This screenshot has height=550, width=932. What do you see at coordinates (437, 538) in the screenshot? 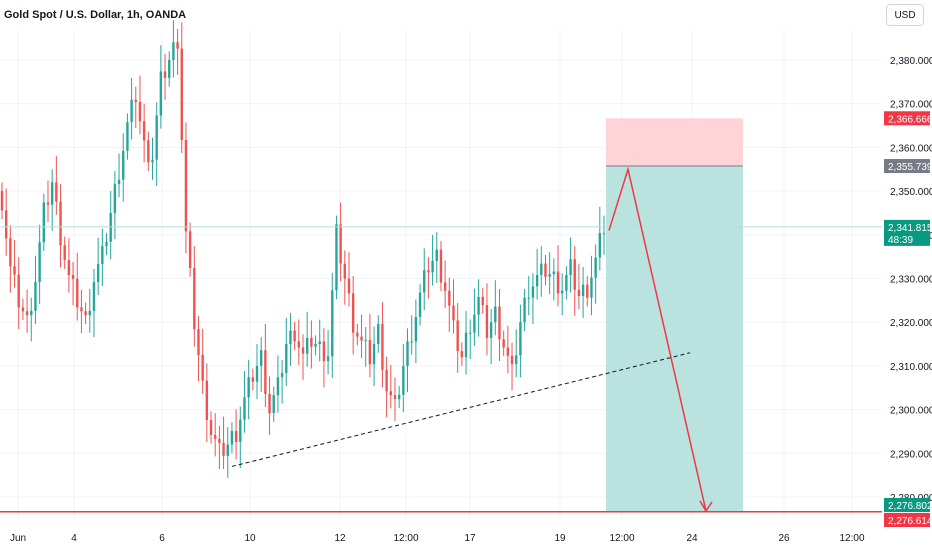
I see `time-axis: Jun 4 6 10 12 12:00 17 19 12:00 24 26 12:00` at bounding box center [437, 538].